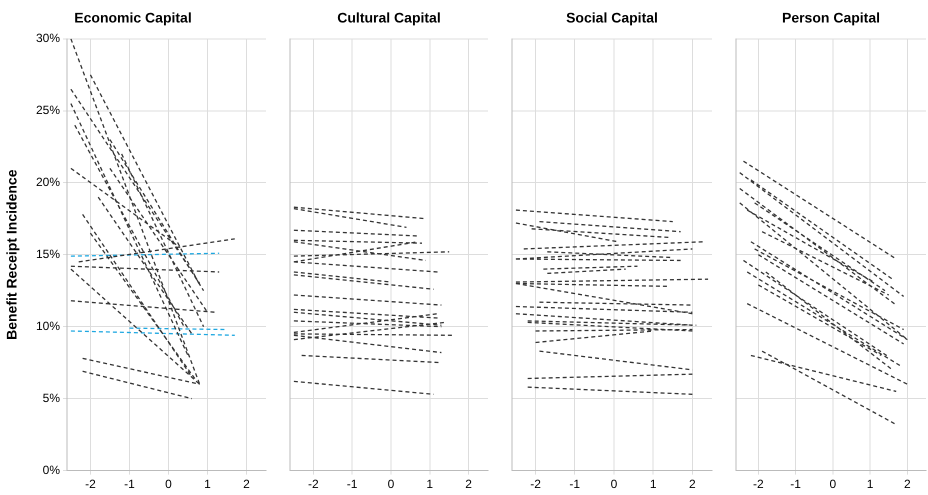 The width and height of the screenshot is (928, 495). Describe the element at coordinates (612, 17) in the screenshot. I see `chart-title: Social Capital` at that location.